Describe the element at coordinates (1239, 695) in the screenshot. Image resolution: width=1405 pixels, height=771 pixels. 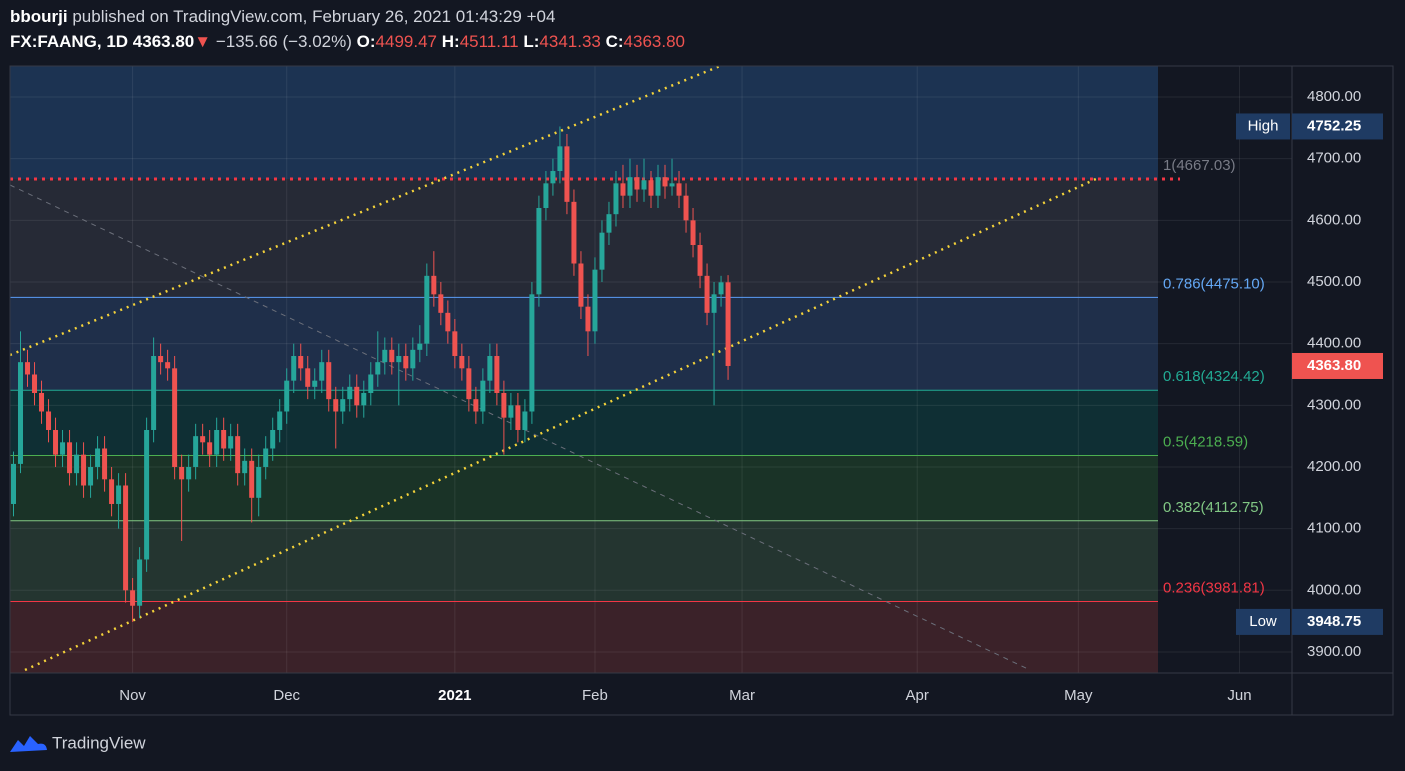
I see `x-tick-label: Jun` at that location.